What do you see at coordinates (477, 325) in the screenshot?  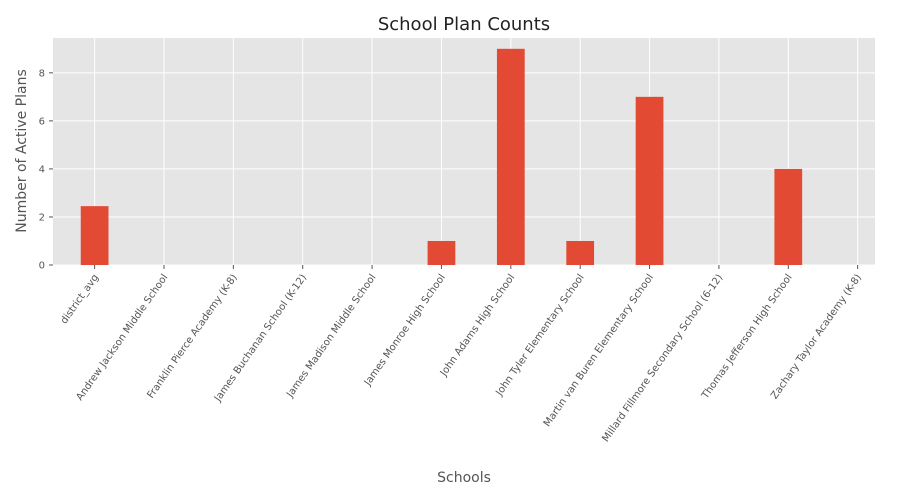 I see `x-tick-label: John Adams High School` at bounding box center [477, 325].